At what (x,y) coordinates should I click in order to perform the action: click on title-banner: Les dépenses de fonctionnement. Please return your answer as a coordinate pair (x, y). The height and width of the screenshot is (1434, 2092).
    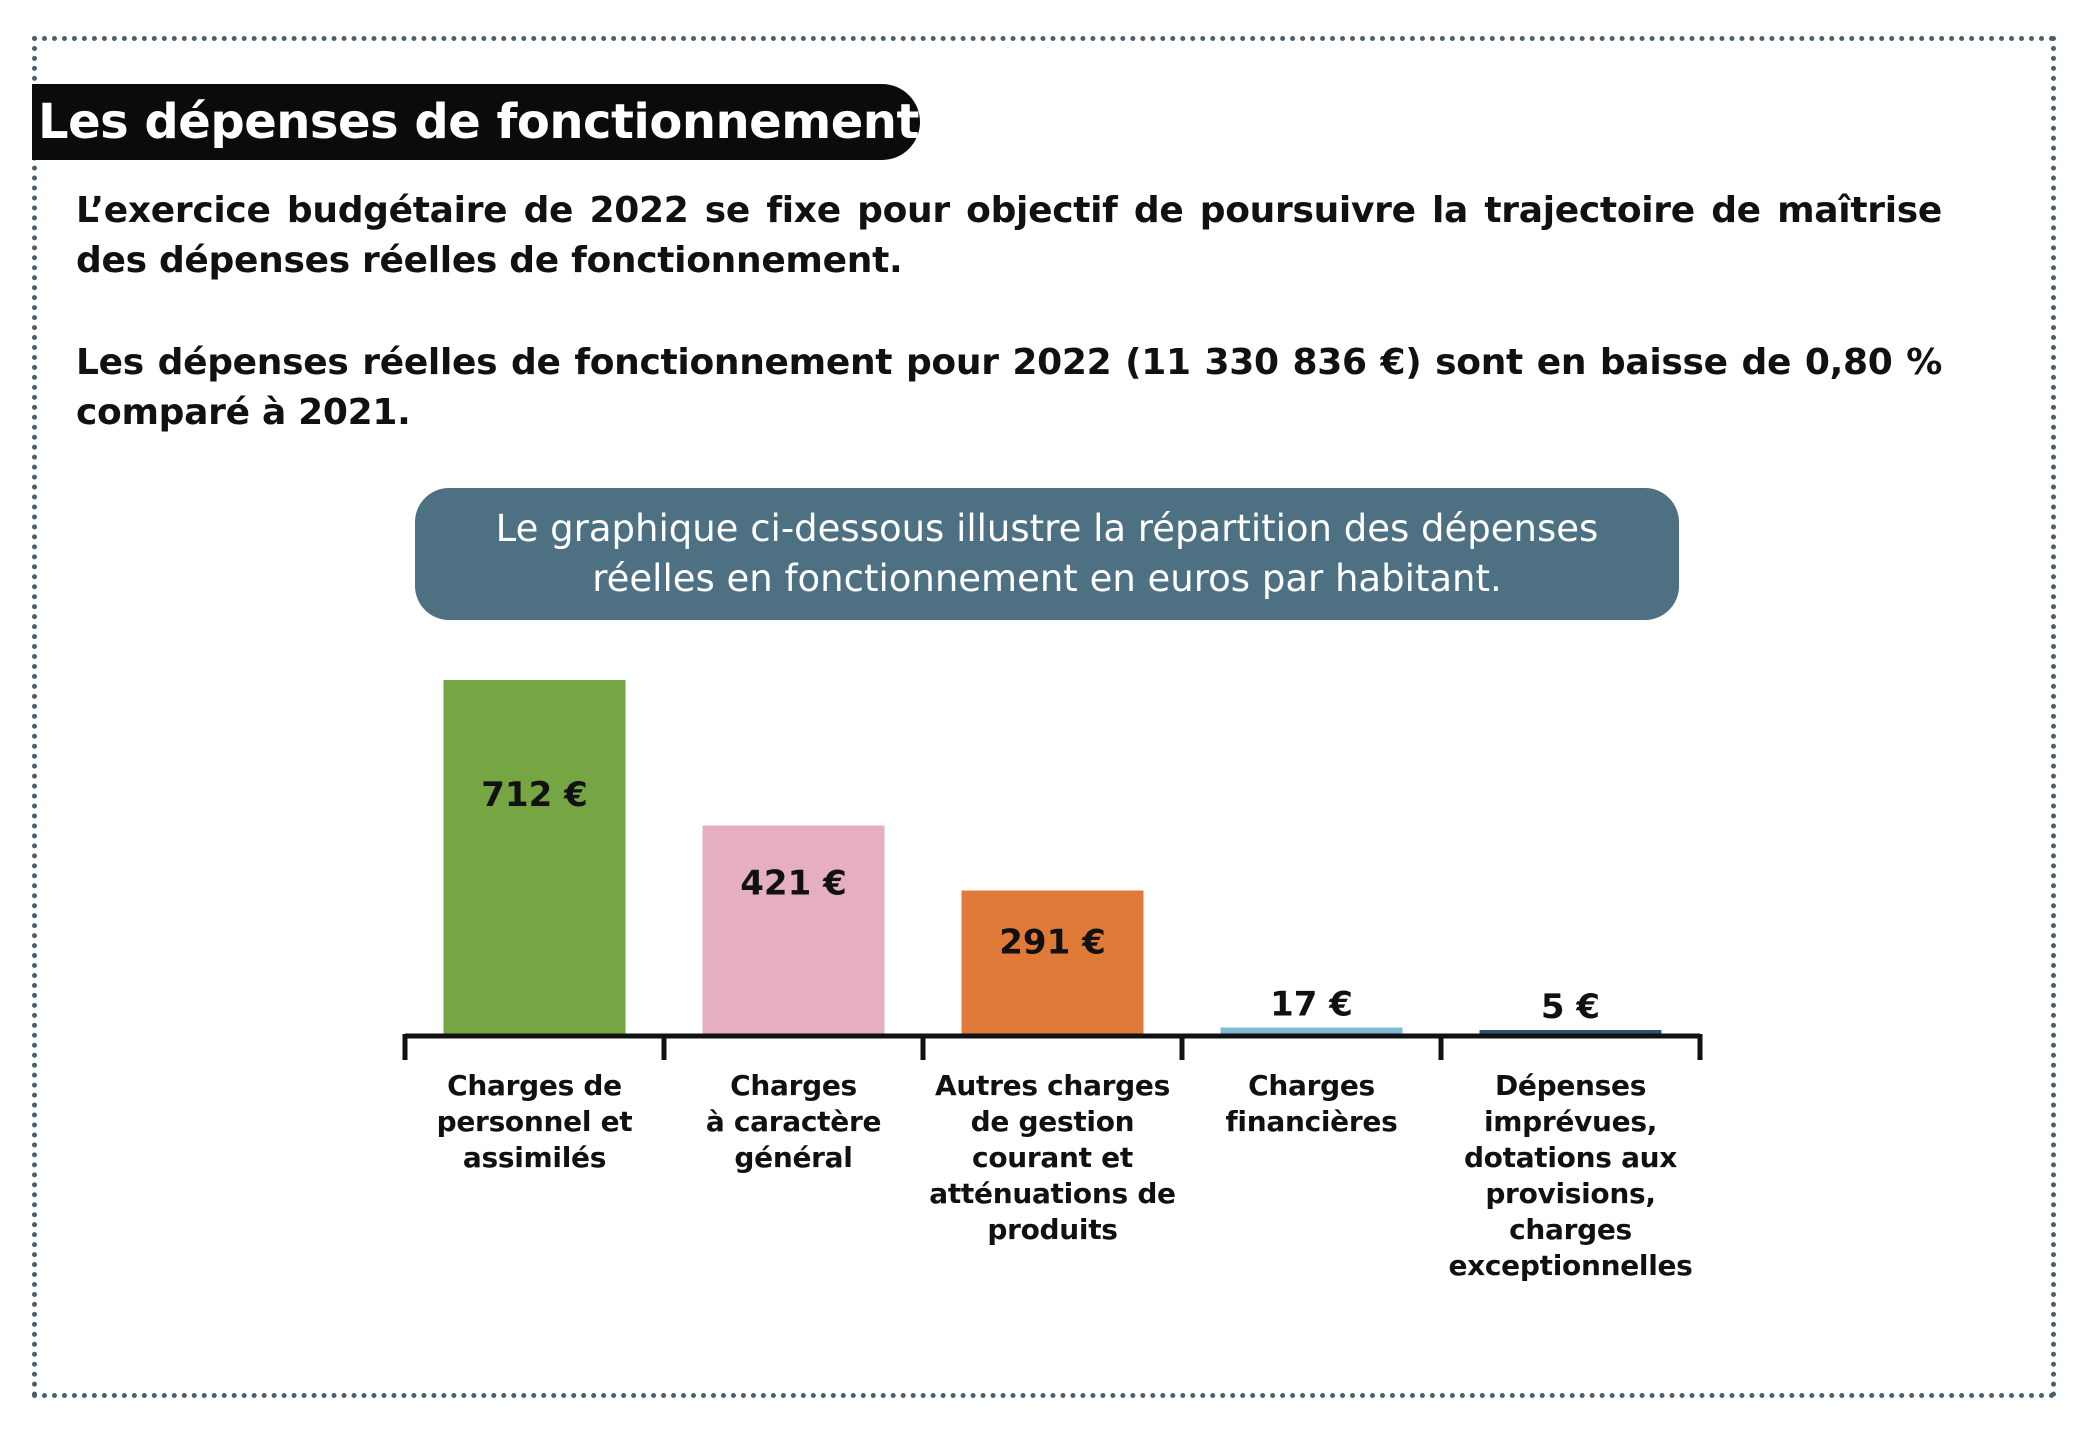
    Looking at the image, I should click on (476, 122).